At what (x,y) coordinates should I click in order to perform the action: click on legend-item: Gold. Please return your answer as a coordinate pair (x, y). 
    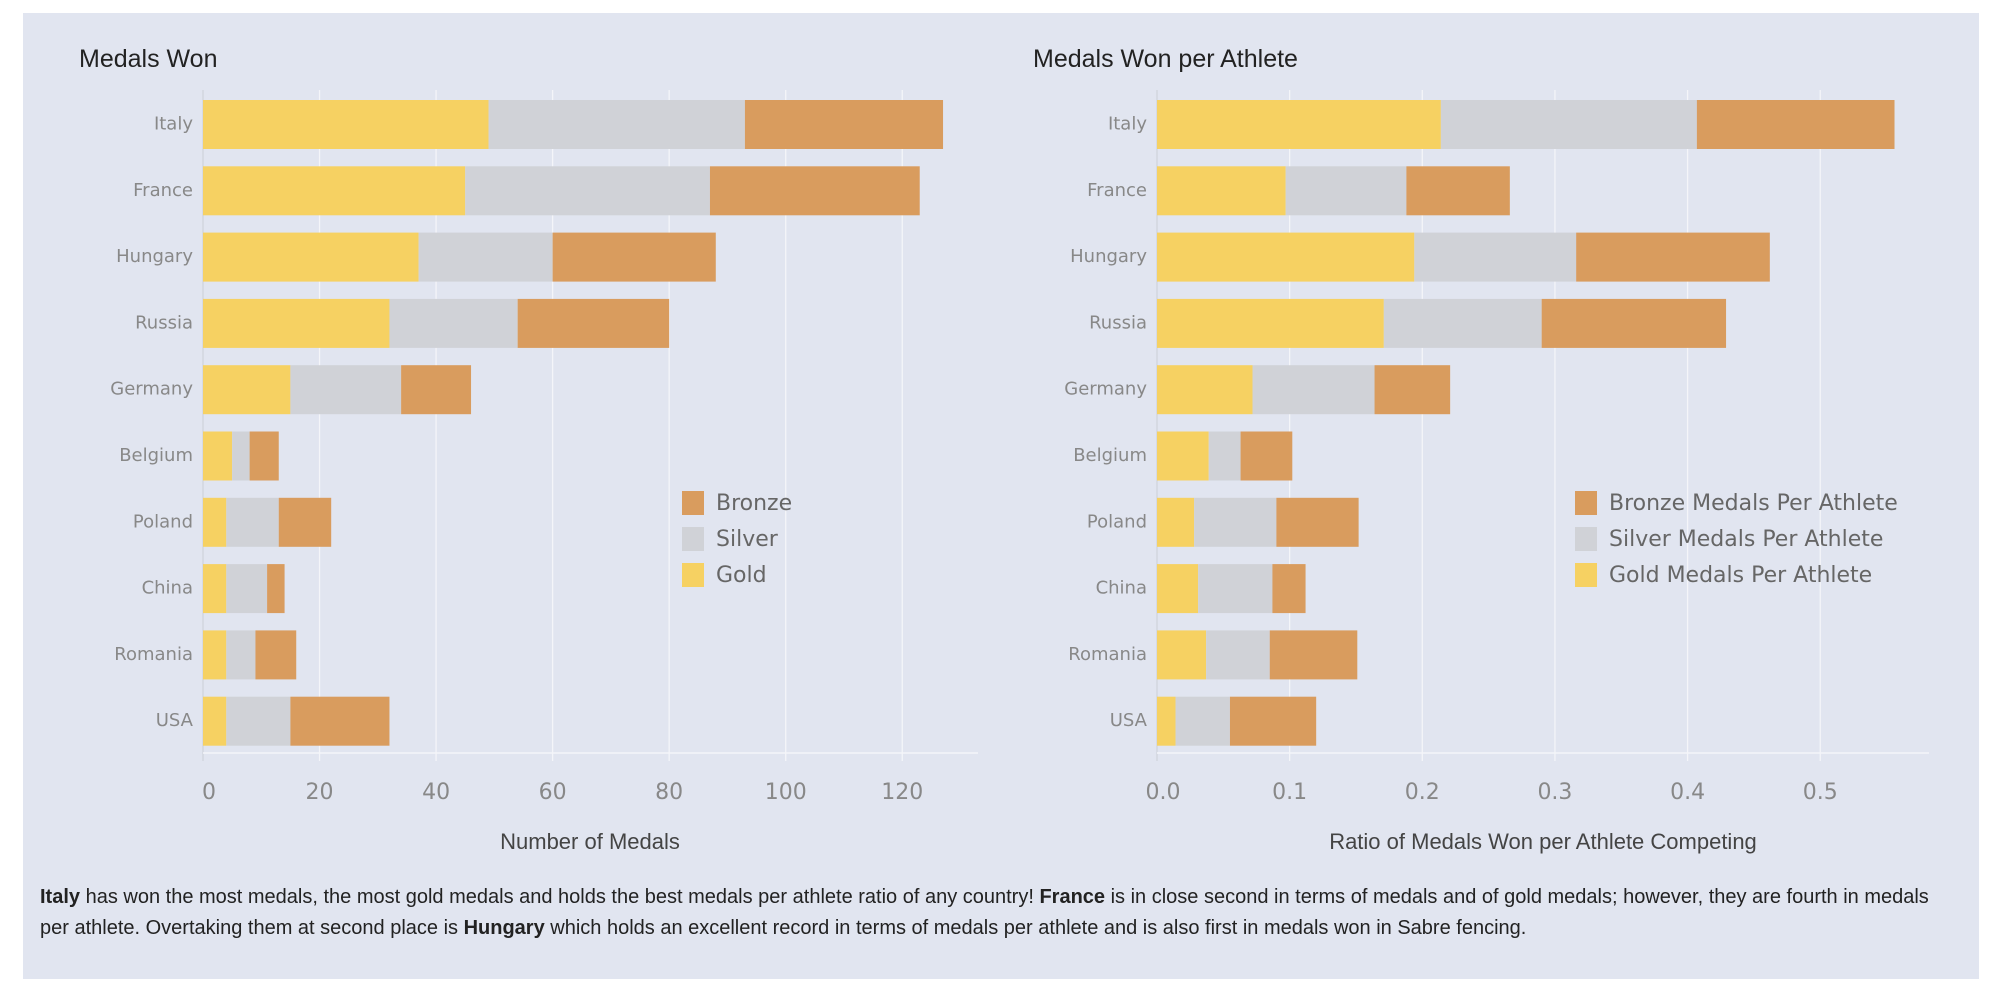
    Looking at the image, I should click on (737, 575).